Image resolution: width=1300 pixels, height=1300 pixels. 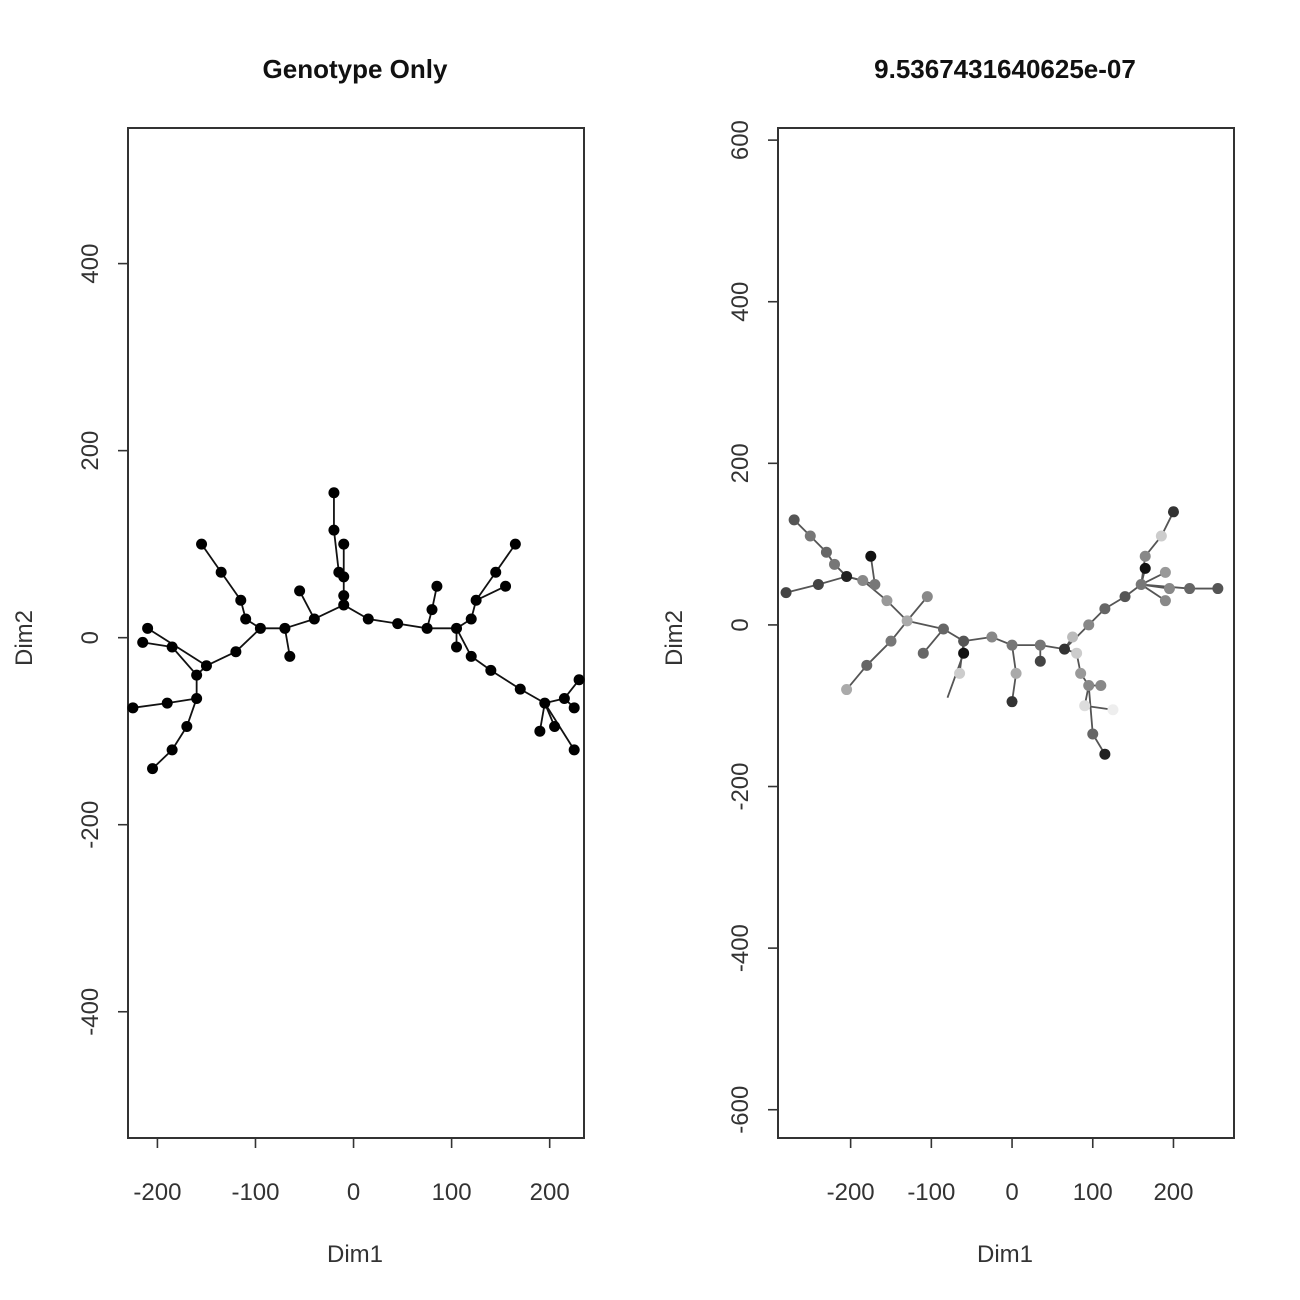 I want to click on y-tick-label: 400, so click(x=90, y=264).